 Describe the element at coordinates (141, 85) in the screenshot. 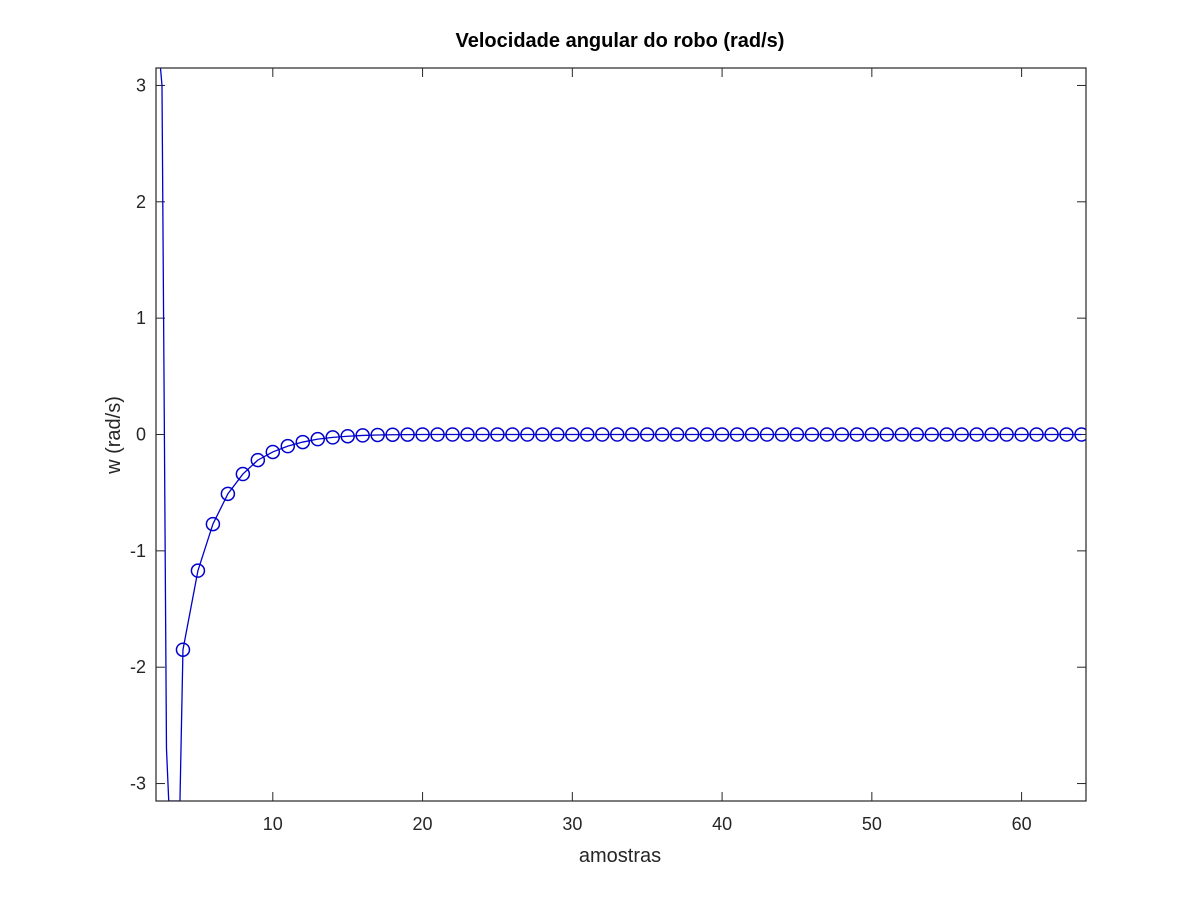

I see `y-tick-label: 3` at that location.